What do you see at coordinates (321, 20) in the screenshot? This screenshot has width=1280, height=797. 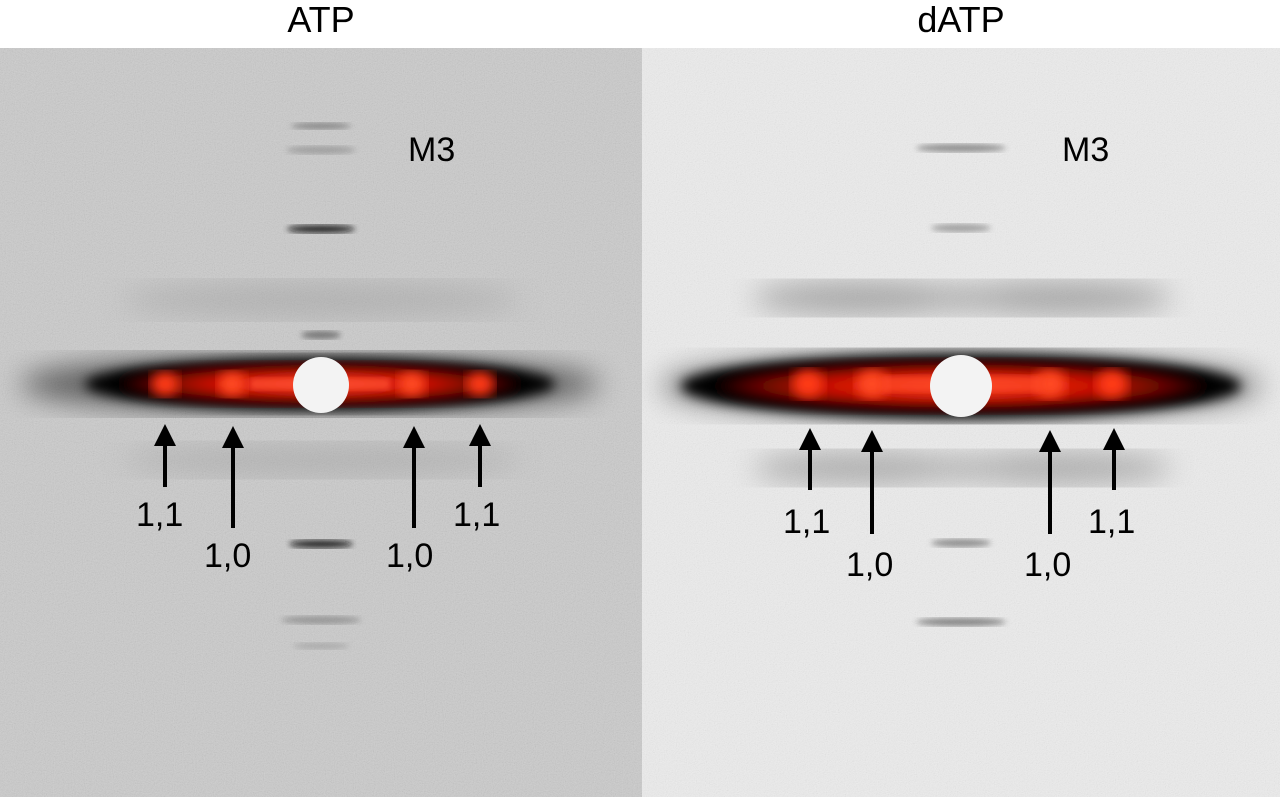 I see `panel-title-atp: ATP` at bounding box center [321, 20].